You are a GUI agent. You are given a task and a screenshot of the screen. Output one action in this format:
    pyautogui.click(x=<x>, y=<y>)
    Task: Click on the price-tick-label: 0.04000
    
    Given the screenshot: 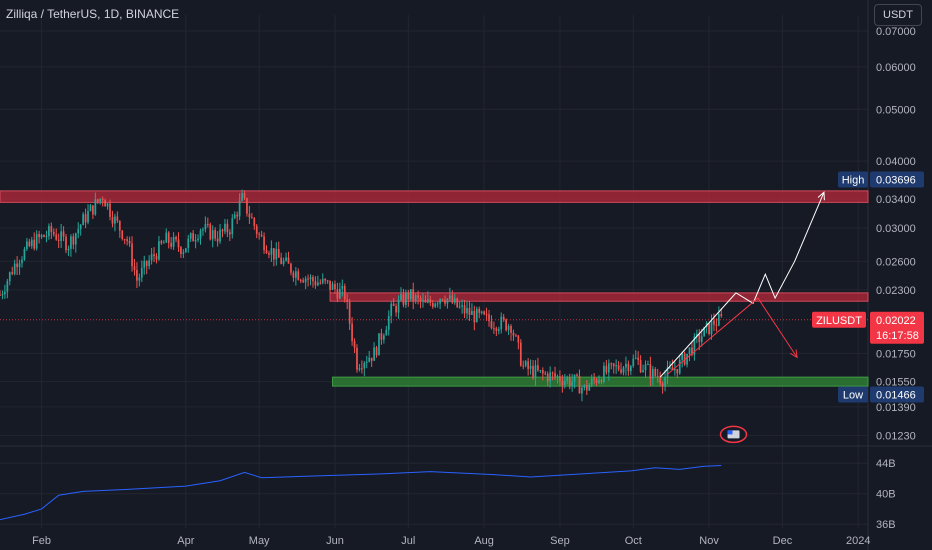 What is the action you would take?
    pyautogui.click(x=896, y=162)
    